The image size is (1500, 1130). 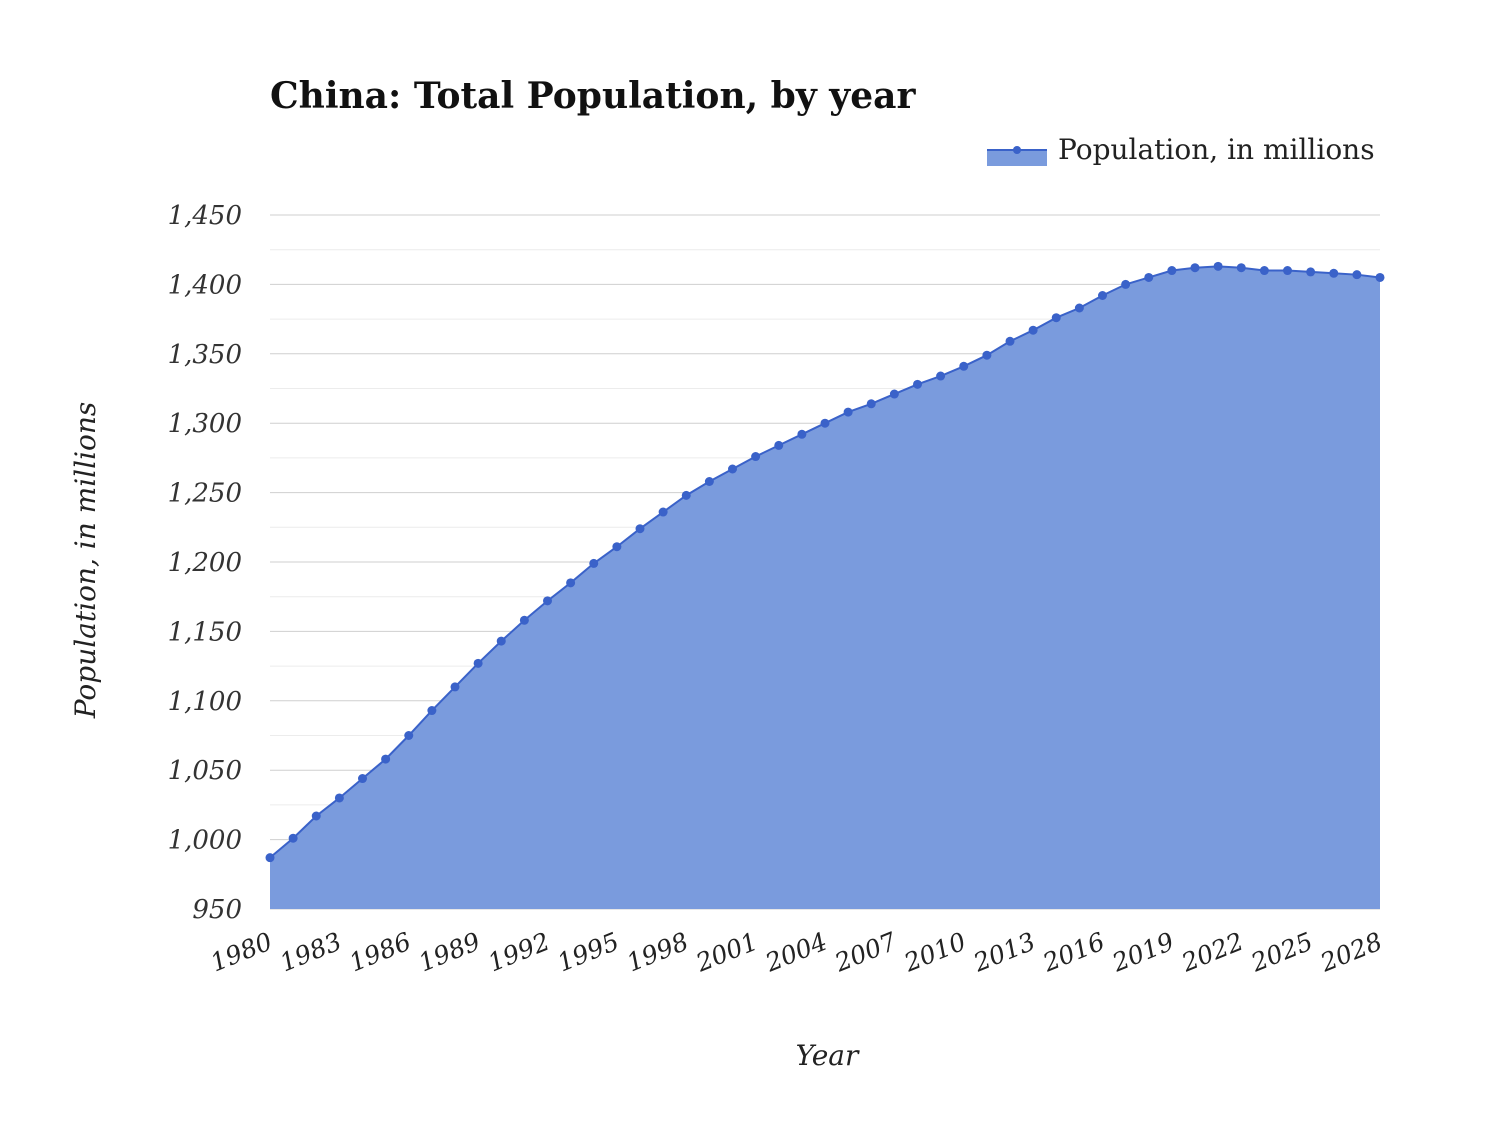 I want to click on data-point-2013, so click(x=1033, y=330).